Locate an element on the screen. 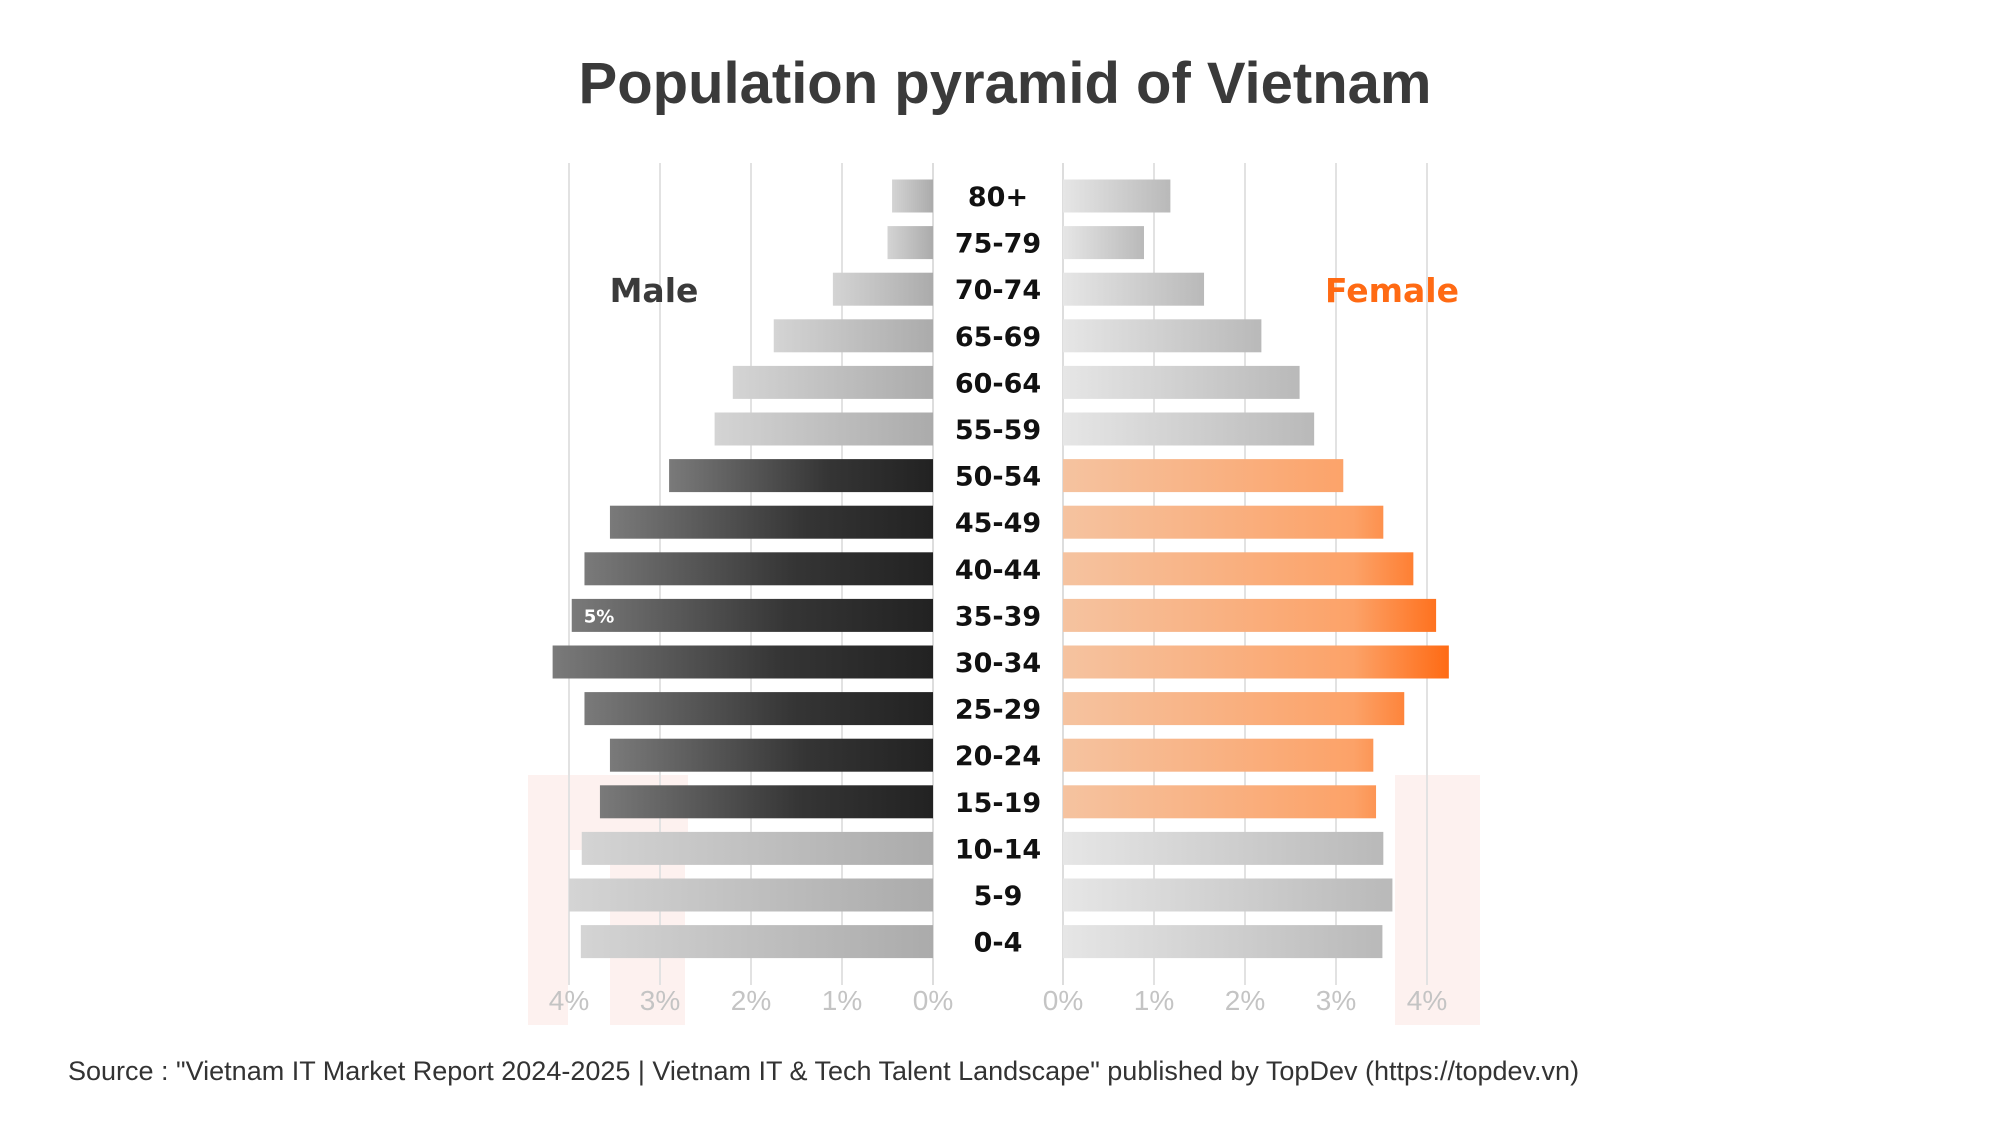 This screenshot has height=1125, width=2000. male-bar-80+ is located at coordinates (912, 196).